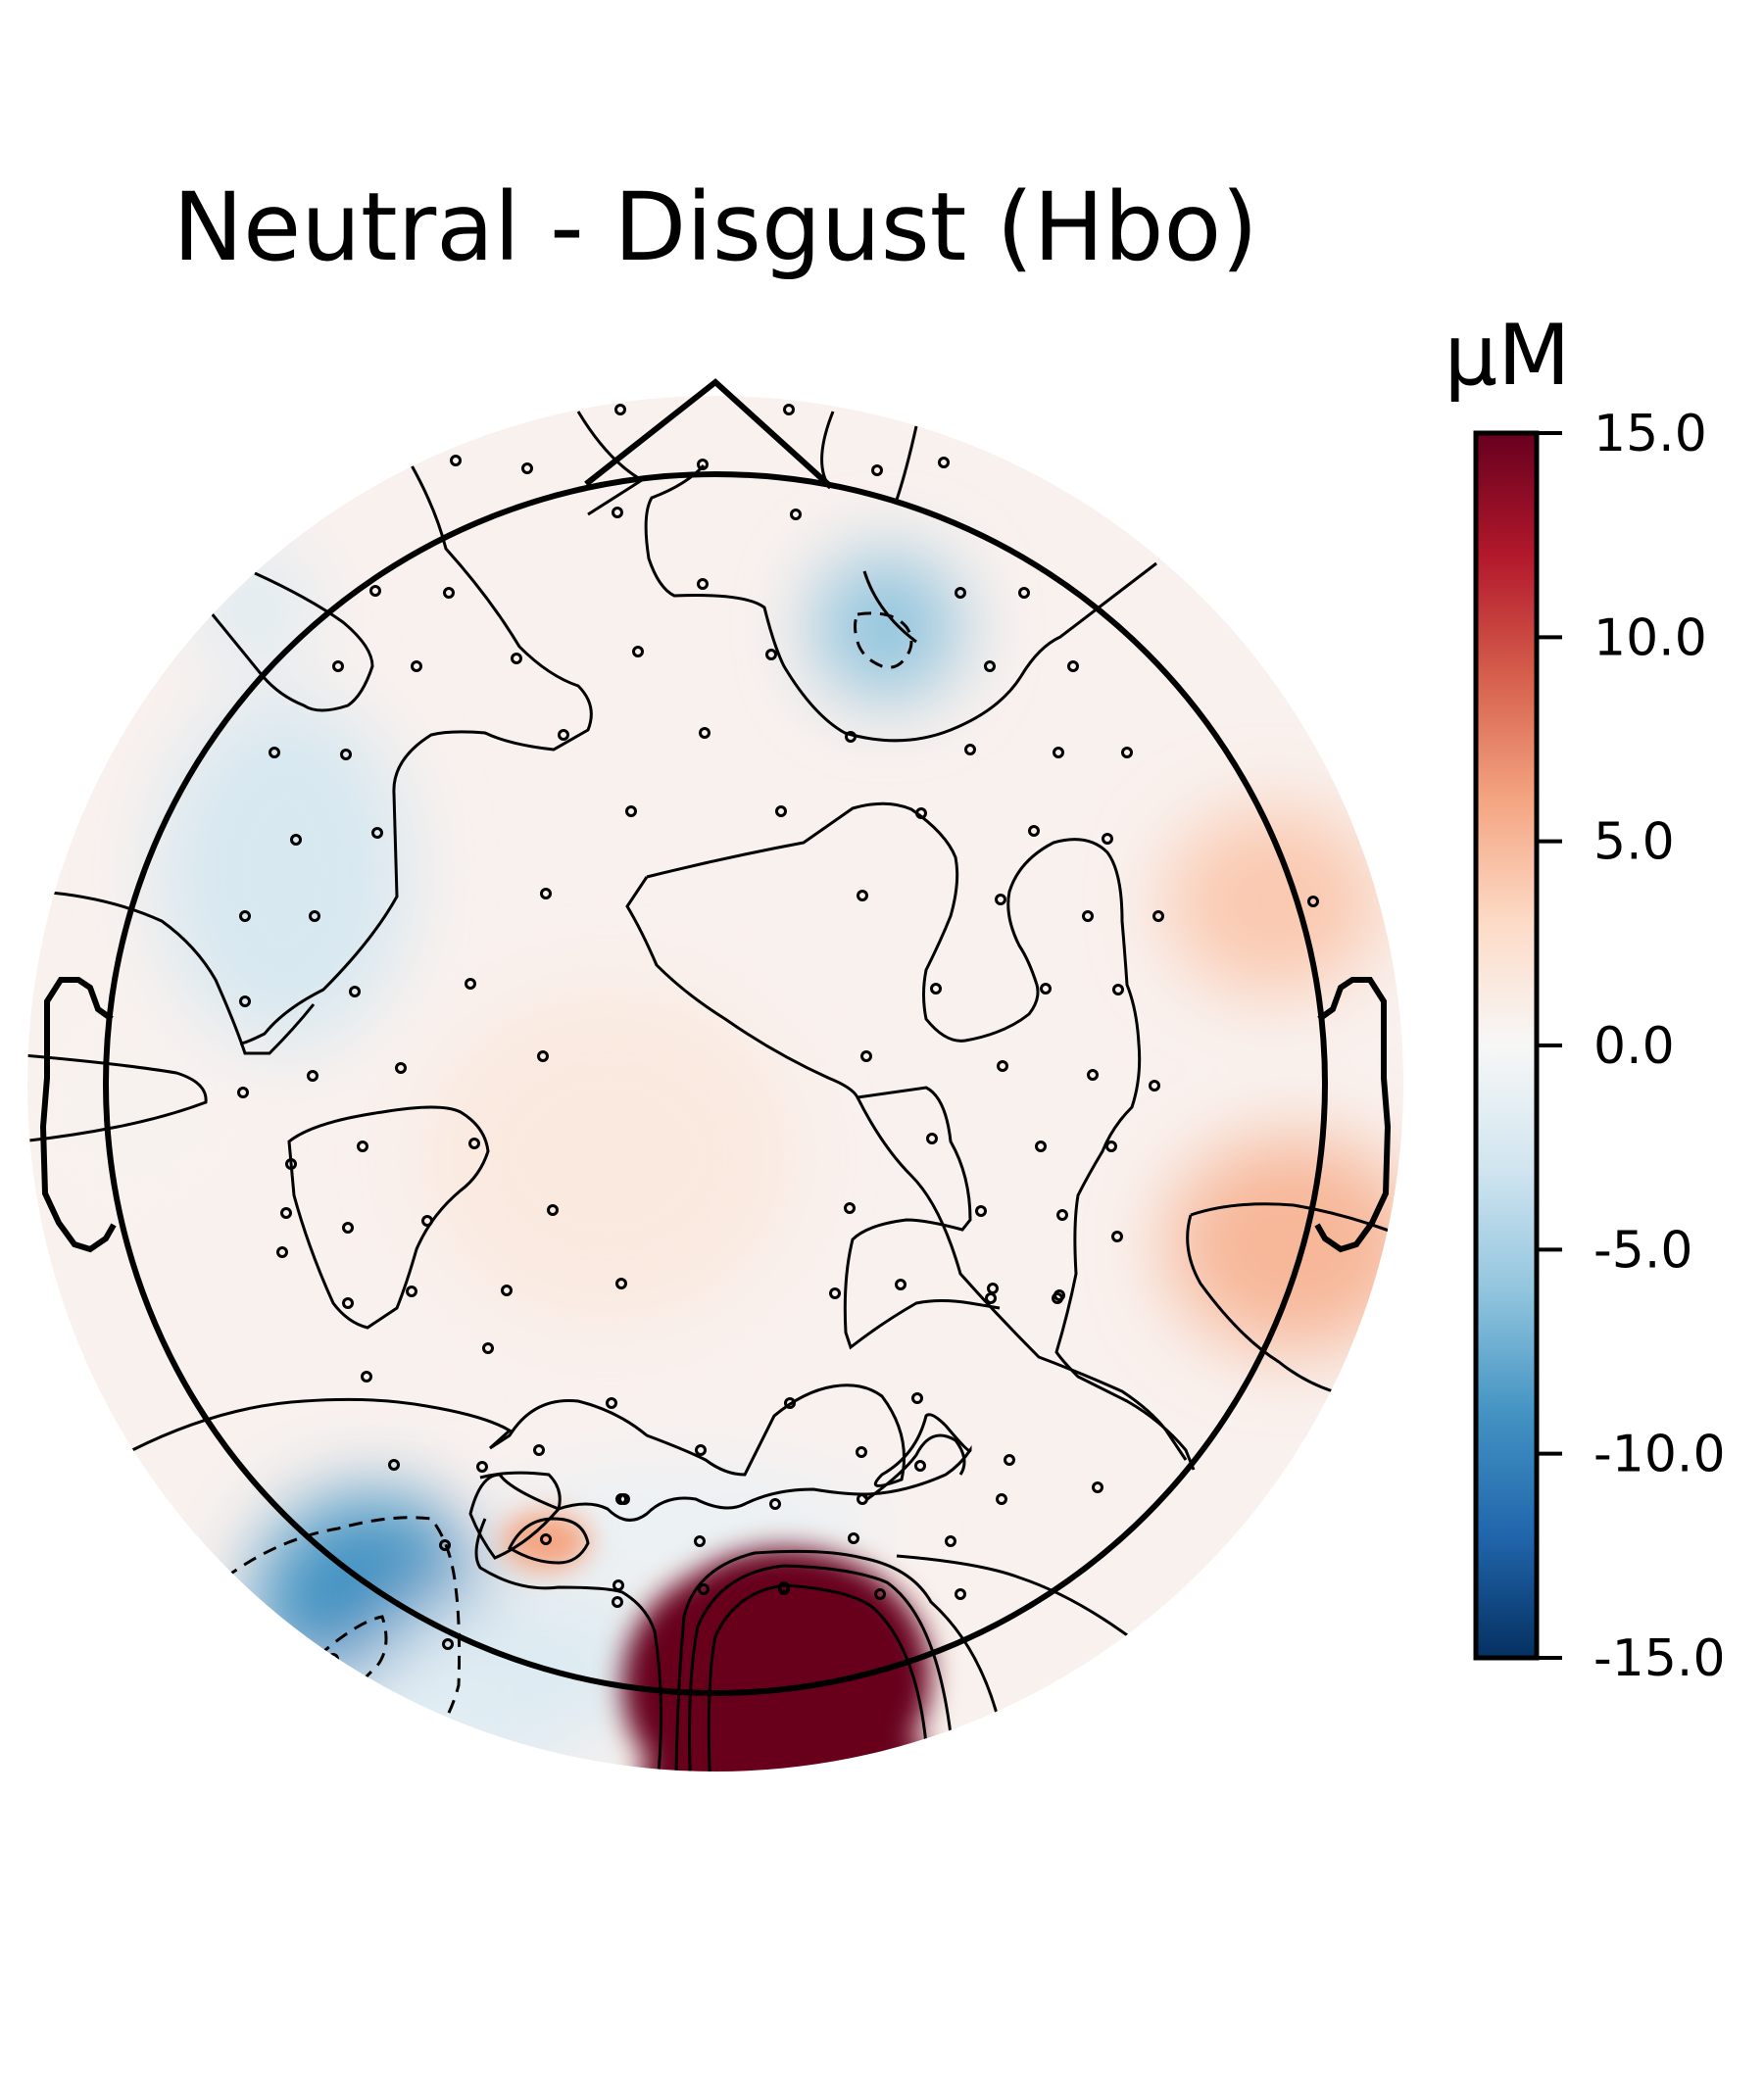 Image resolution: width=1764 pixels, height=2087 pixels. I want to click on colorbar-tick-label: -10.0, so click(1659, 1455).